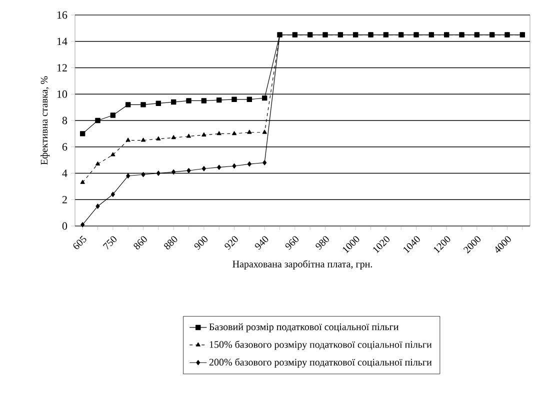 The height and width of the screenshot is (404, 545). What do you see at coordinates (45, 120) in the screenshot?
I see `y-axis-title: Ефективна ставка, %` at bounding box center [45, 120].